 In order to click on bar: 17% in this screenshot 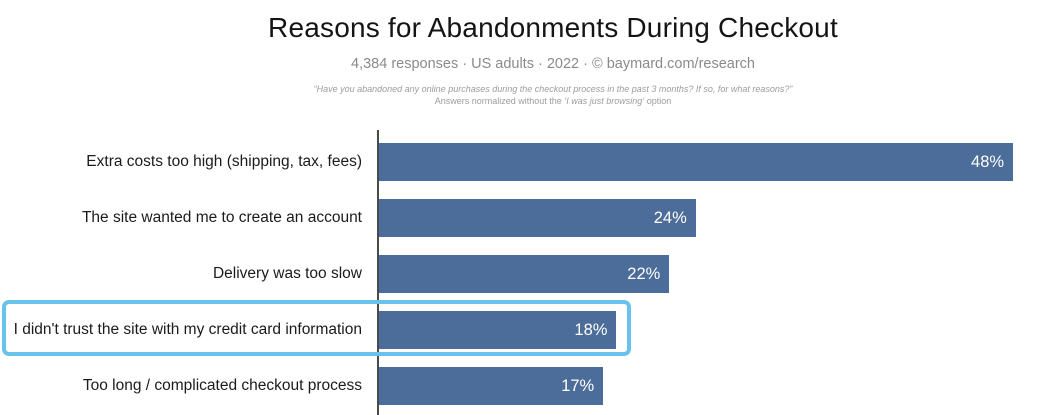, I will do `click(491, 386)`.